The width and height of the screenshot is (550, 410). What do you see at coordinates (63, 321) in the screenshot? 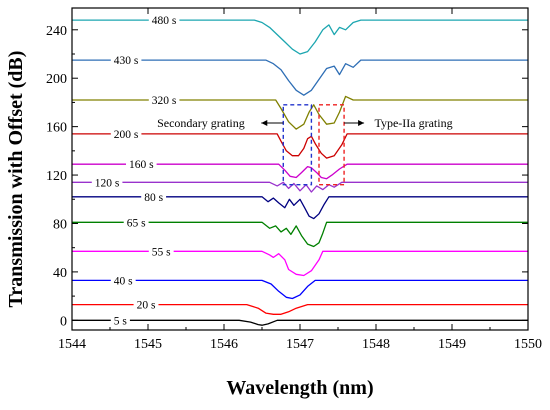
I see `y-tick-label-0: 0` at bounding box center [63, 321].